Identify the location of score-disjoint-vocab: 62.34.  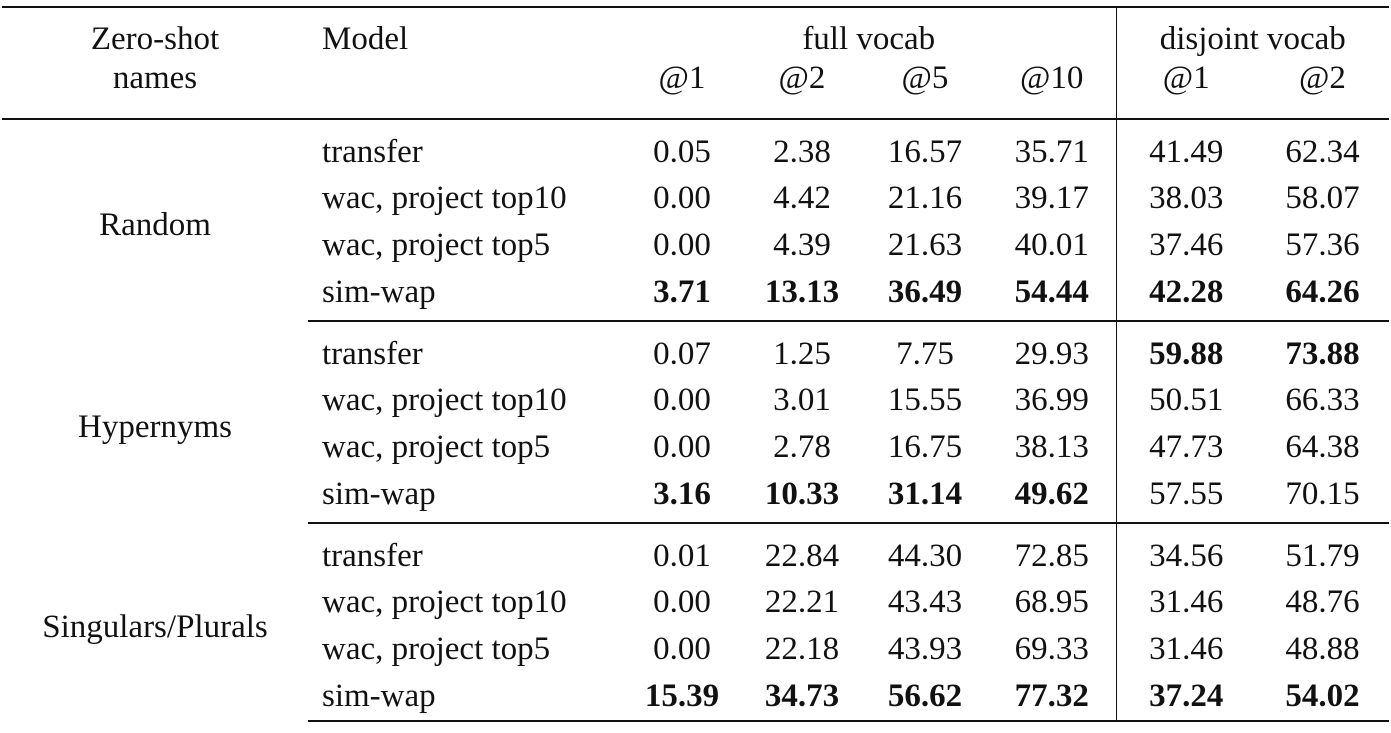
(1322, 152).